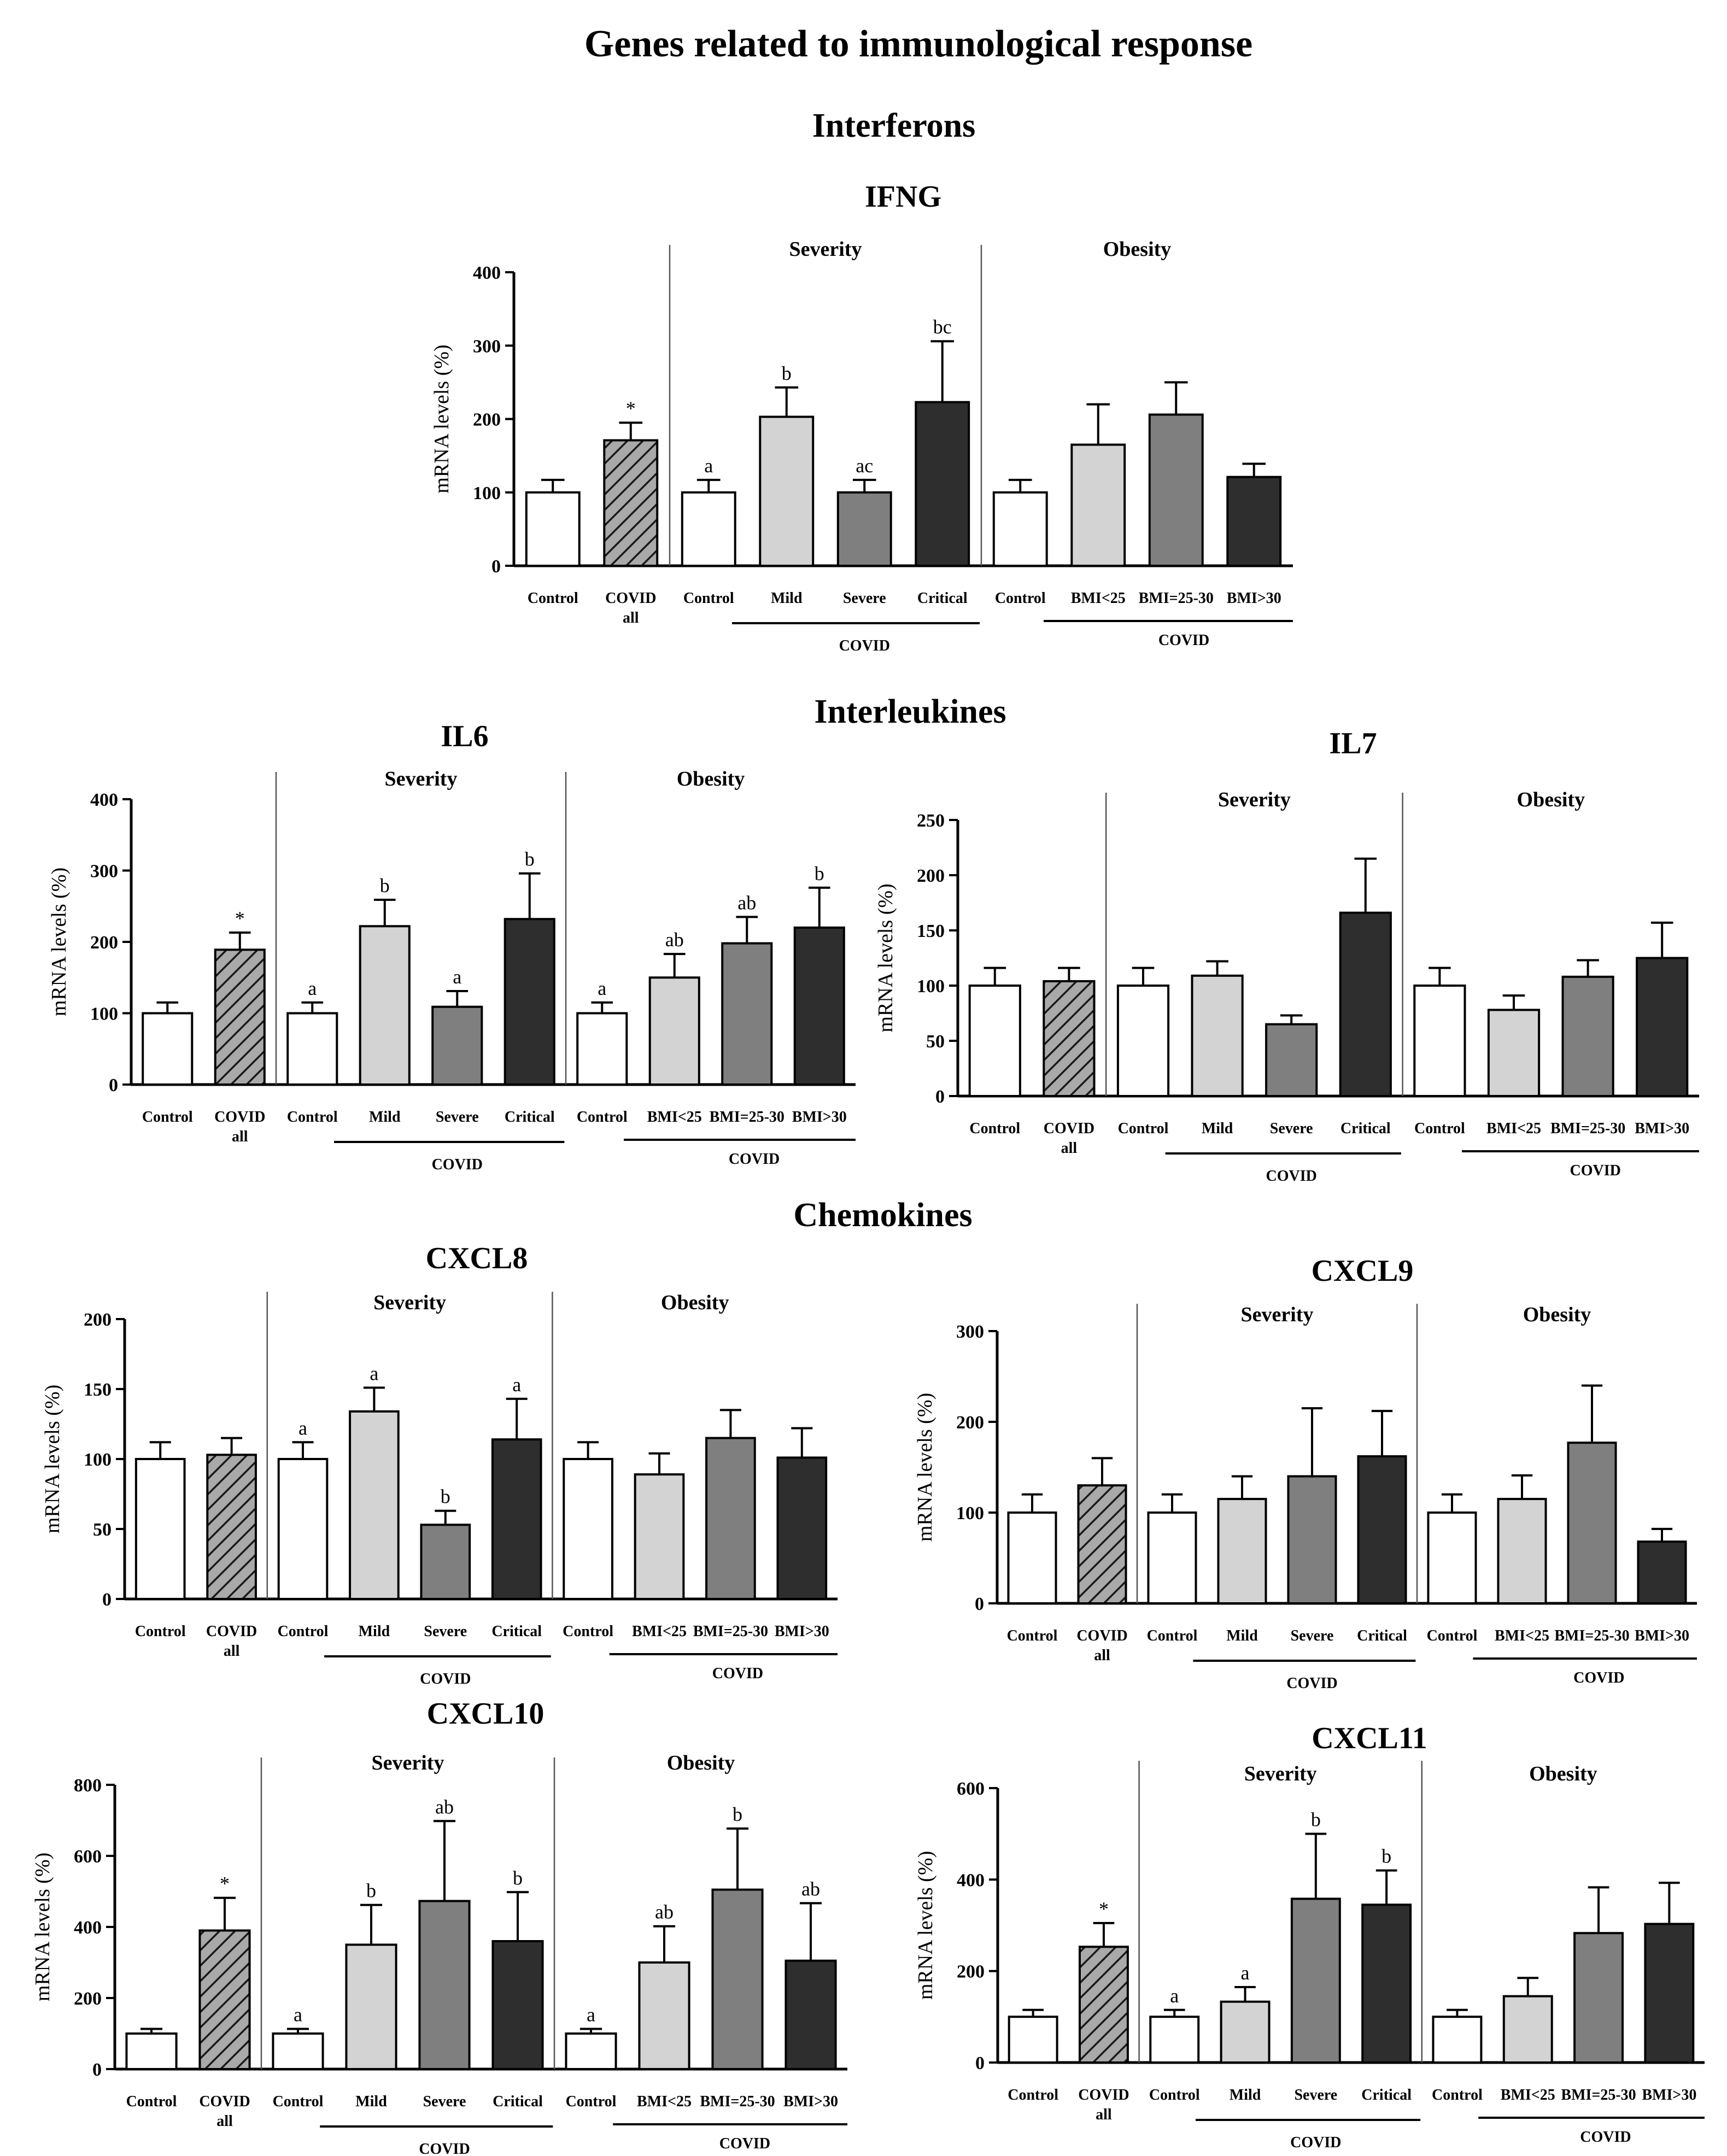 This screenshot has width=1727, height=2156. Describe the element at coordinates (730, 1631) in the screenshot. I see `x-tick-label: BMI=25-30` at that location.